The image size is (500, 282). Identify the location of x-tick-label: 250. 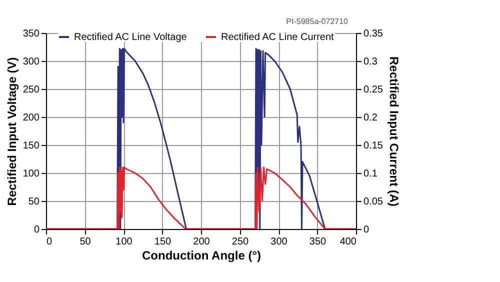
(241, 242).